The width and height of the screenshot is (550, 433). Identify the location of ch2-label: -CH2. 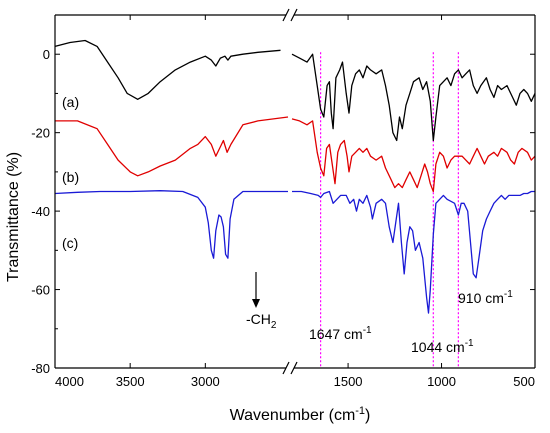
(261, 321).